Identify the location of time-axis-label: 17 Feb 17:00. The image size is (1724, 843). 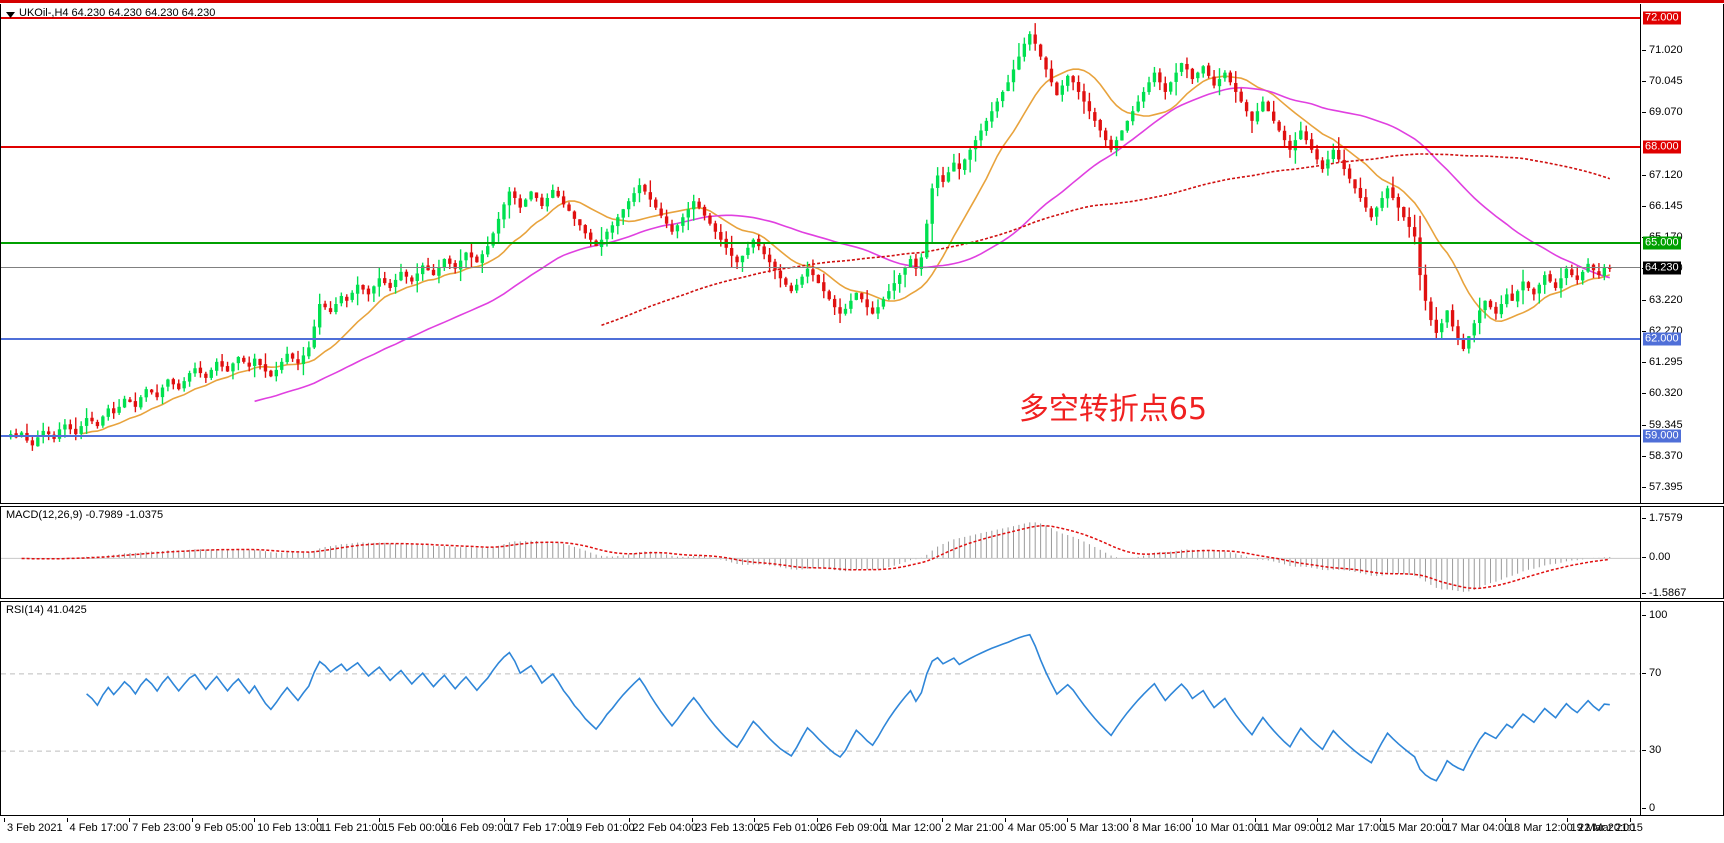
(540, 828).